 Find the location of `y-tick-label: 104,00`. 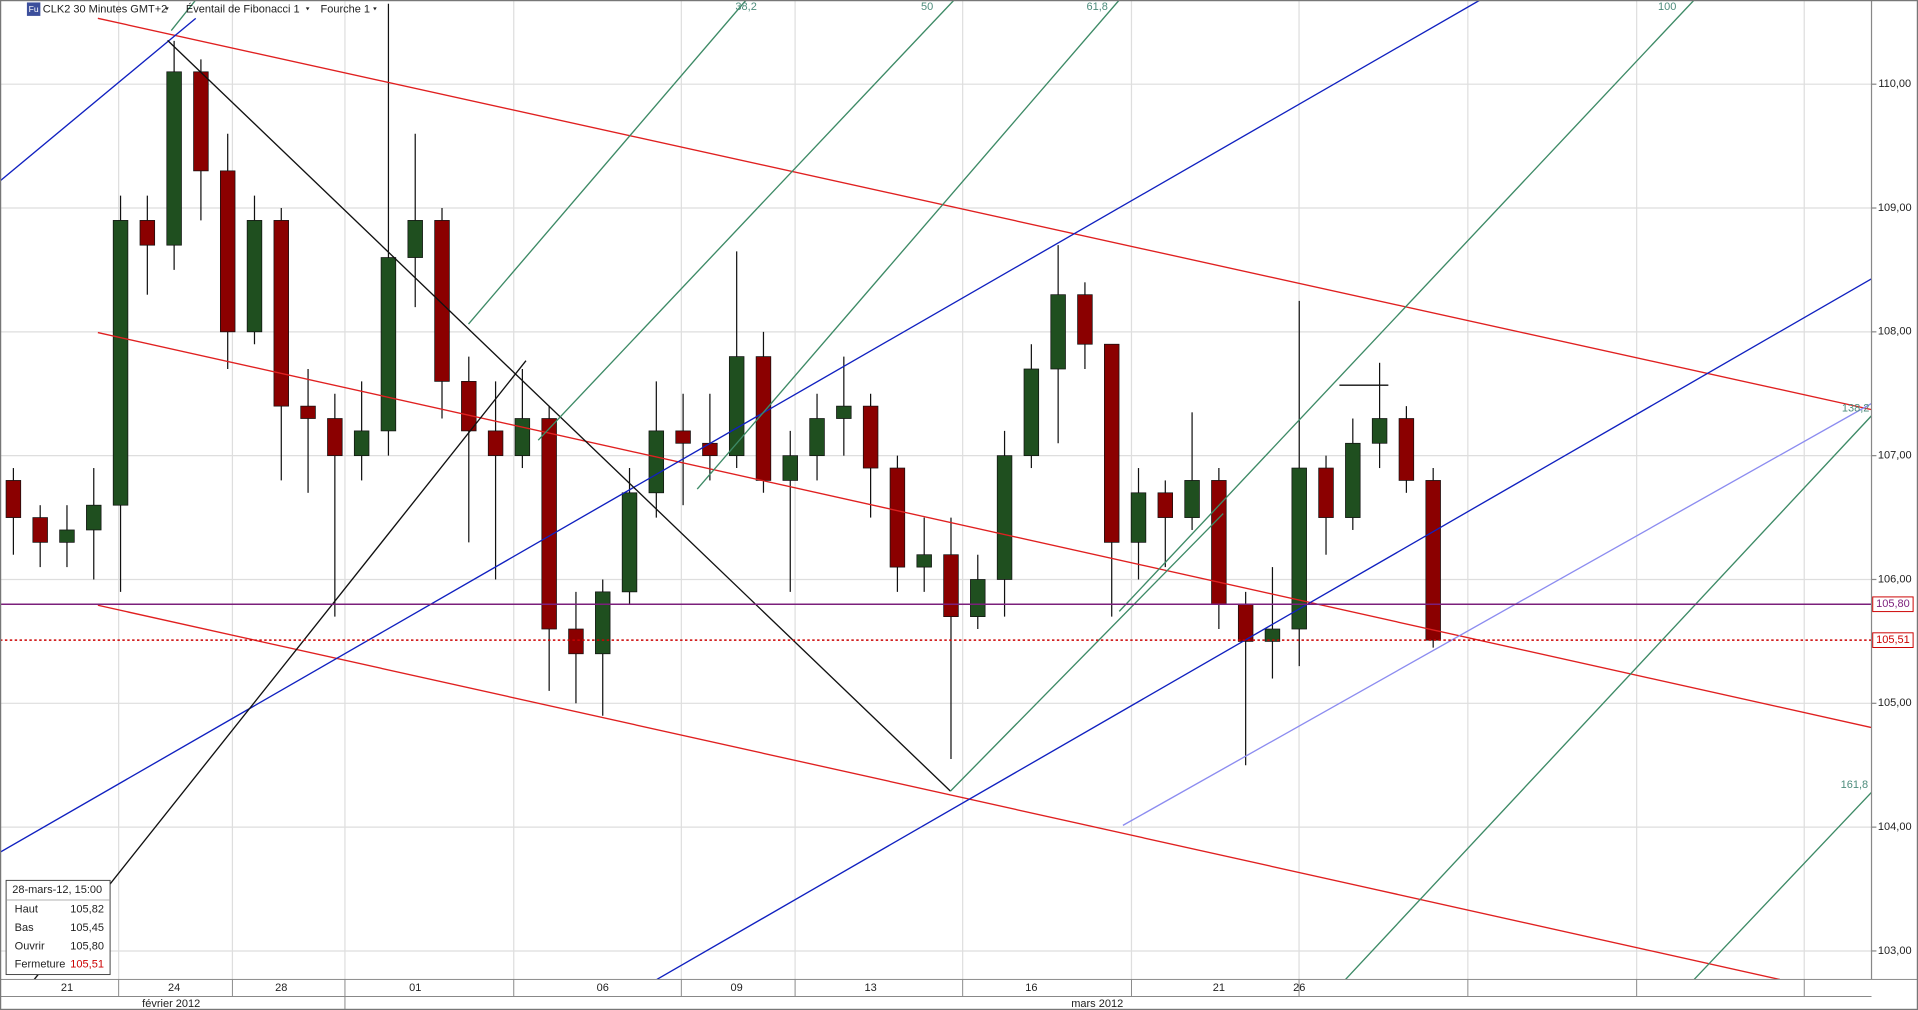

y-tick-label: 104,00 is located at coordinates (1895, 827).